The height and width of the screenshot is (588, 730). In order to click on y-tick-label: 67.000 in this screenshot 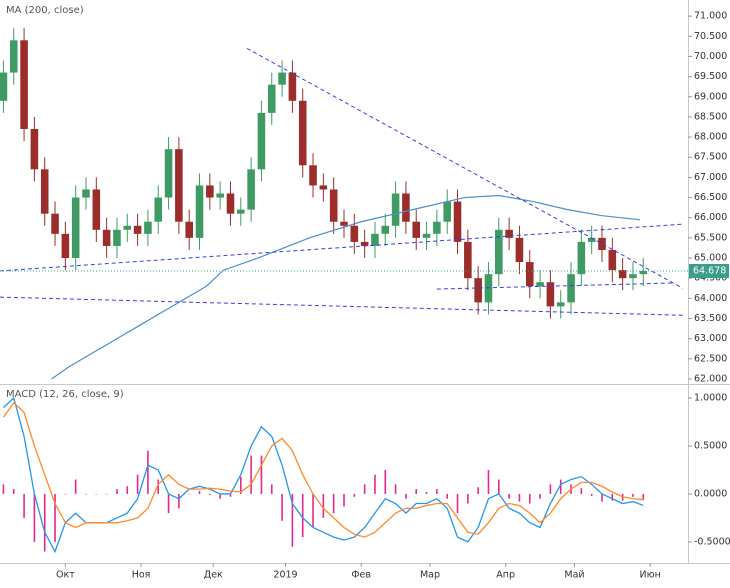, I will do `click(710, 177)`.